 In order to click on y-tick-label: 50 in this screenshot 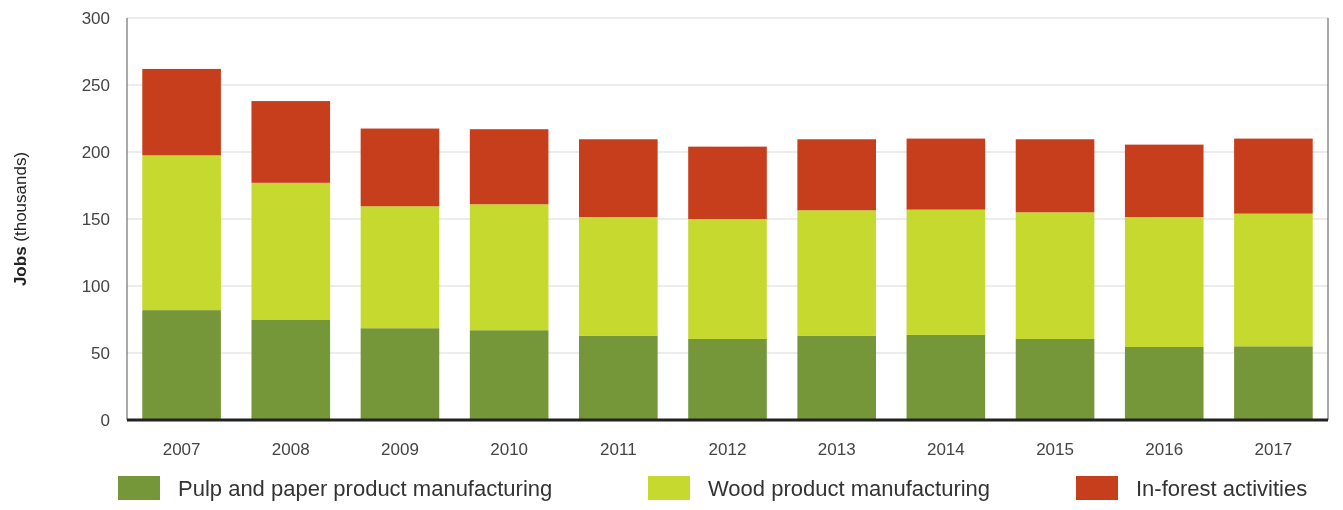, I will do `click(100, 353)`.